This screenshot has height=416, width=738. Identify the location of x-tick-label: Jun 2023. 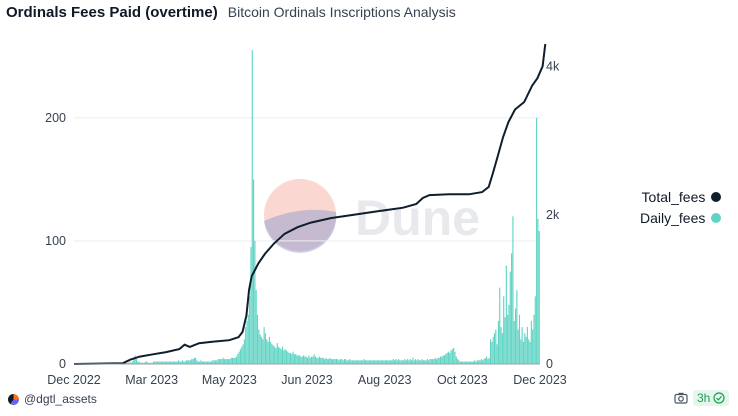
(306, 380).